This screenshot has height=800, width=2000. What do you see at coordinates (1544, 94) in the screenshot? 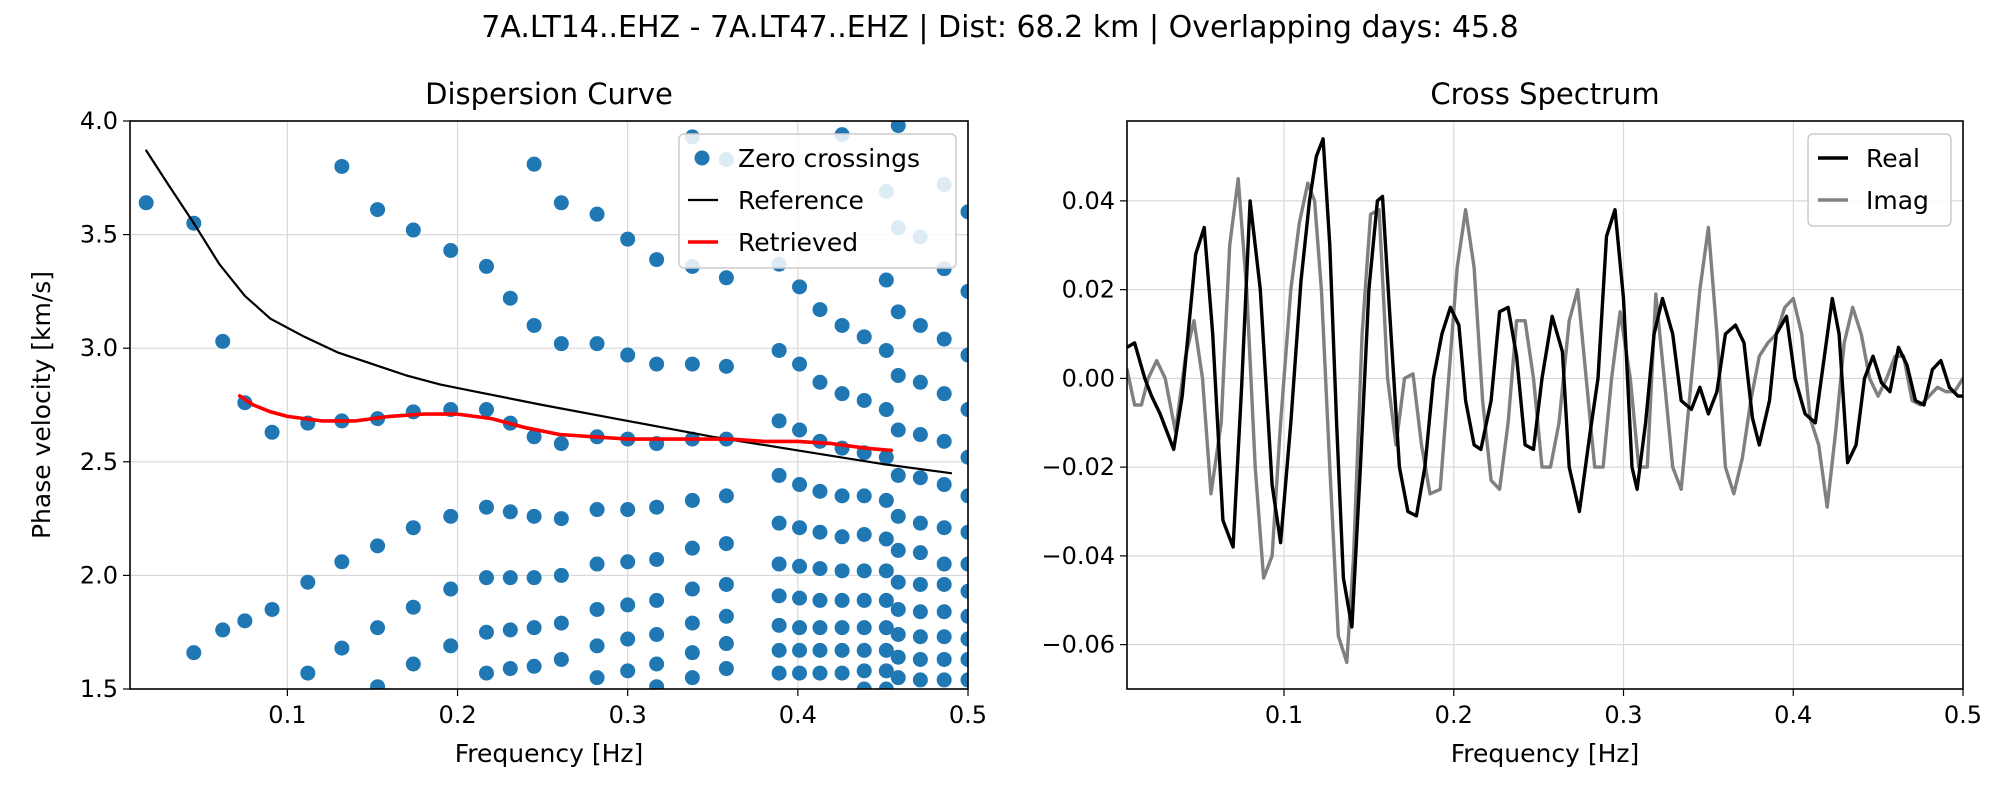
I see `axes-title: Cross Spectrum` at bounding box center [1544, 94].